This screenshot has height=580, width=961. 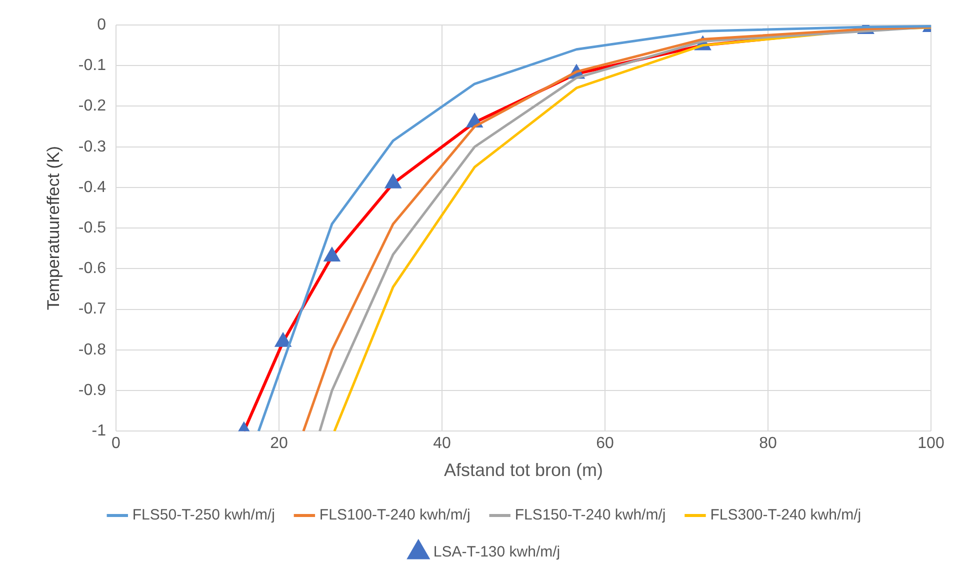 I want to click on y-axis-title: Temperatuureffect (K), so click(x=53, y=228).